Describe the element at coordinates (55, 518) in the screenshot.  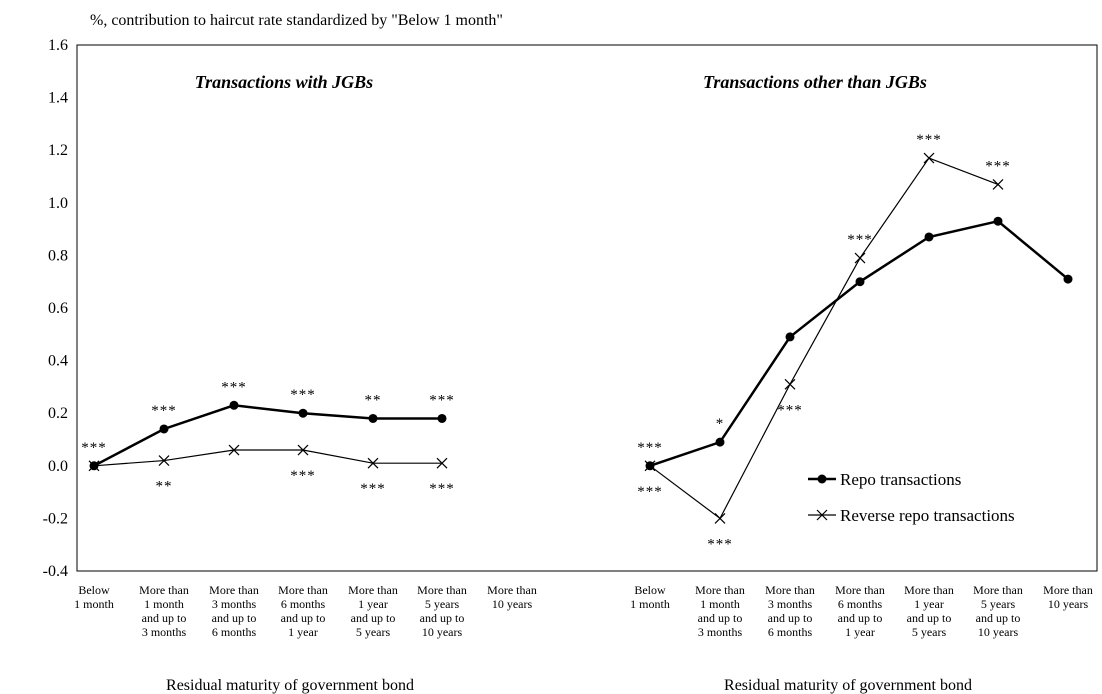
I see `y-tick-label: -0.2` at that location.